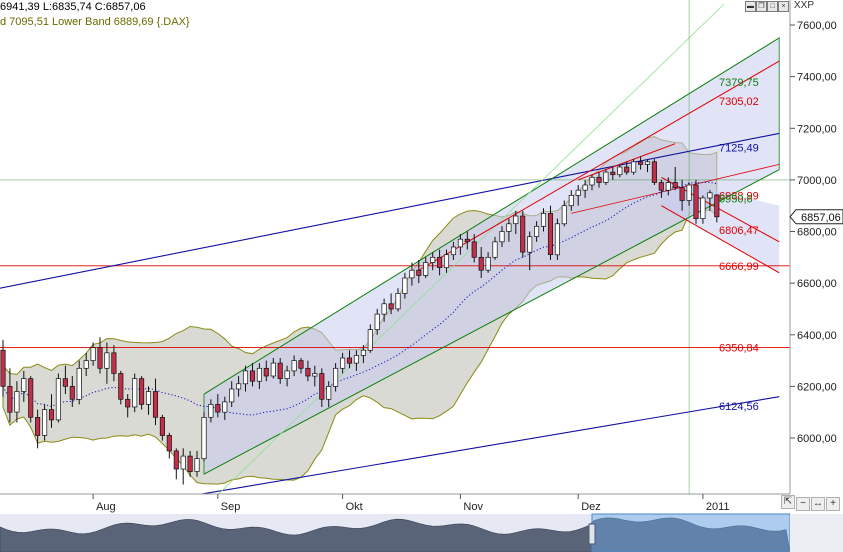  Describe the element at coordinates (591, 507) in the screenshot. I see `time-tick-label: Dez` at that location.